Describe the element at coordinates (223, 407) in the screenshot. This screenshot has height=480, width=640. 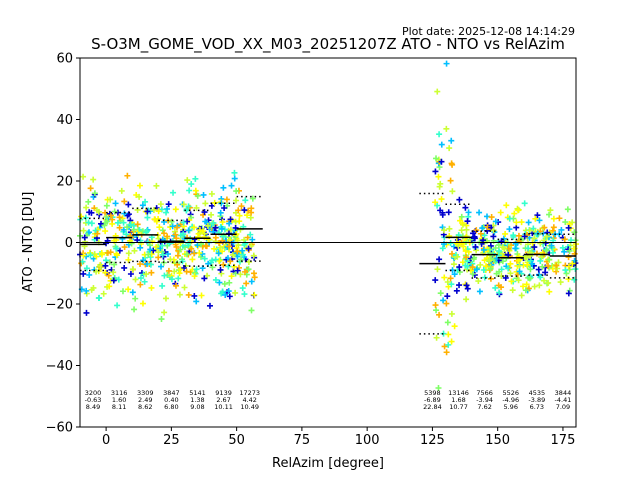
I see `bin-std-label: 10.11` at that location.